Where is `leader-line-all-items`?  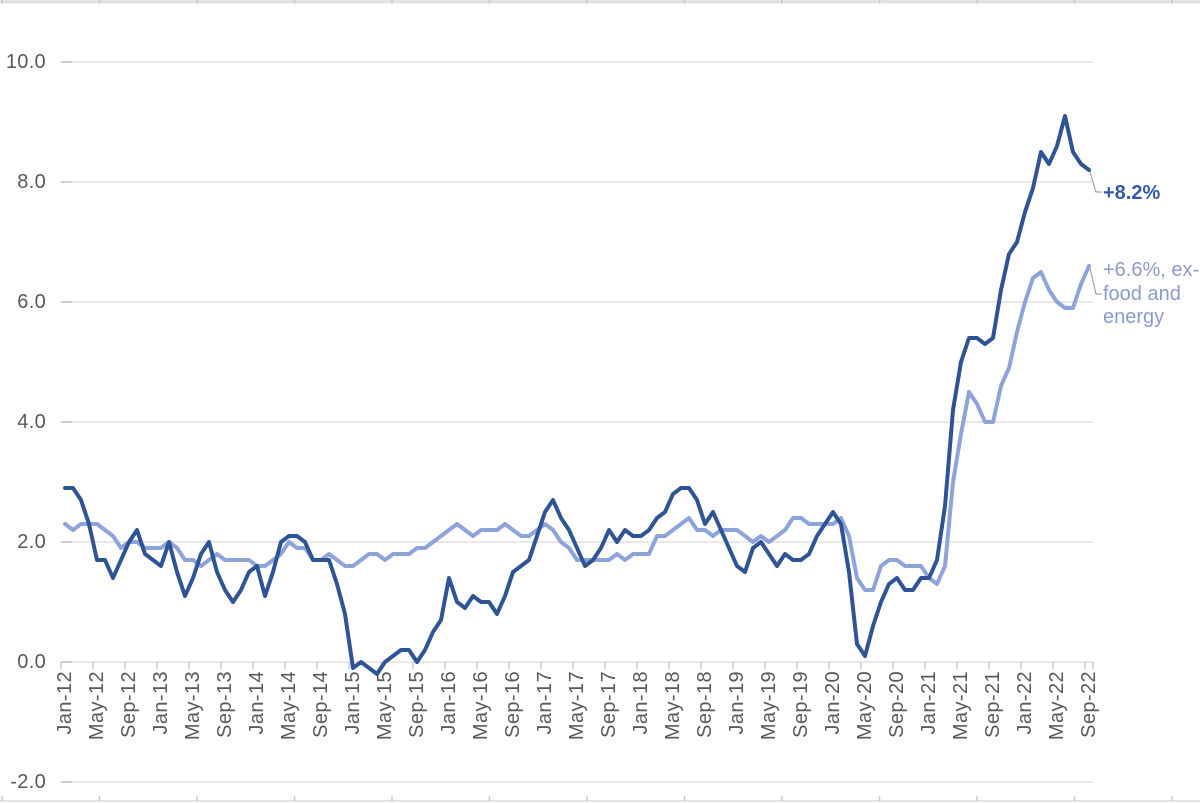 leader-line-all-items is located at coordinates (1095, 182).